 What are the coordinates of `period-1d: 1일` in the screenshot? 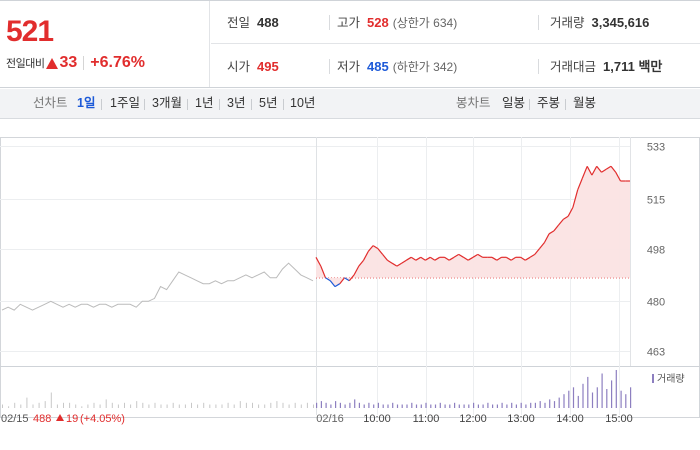 It's located at (86, 103).